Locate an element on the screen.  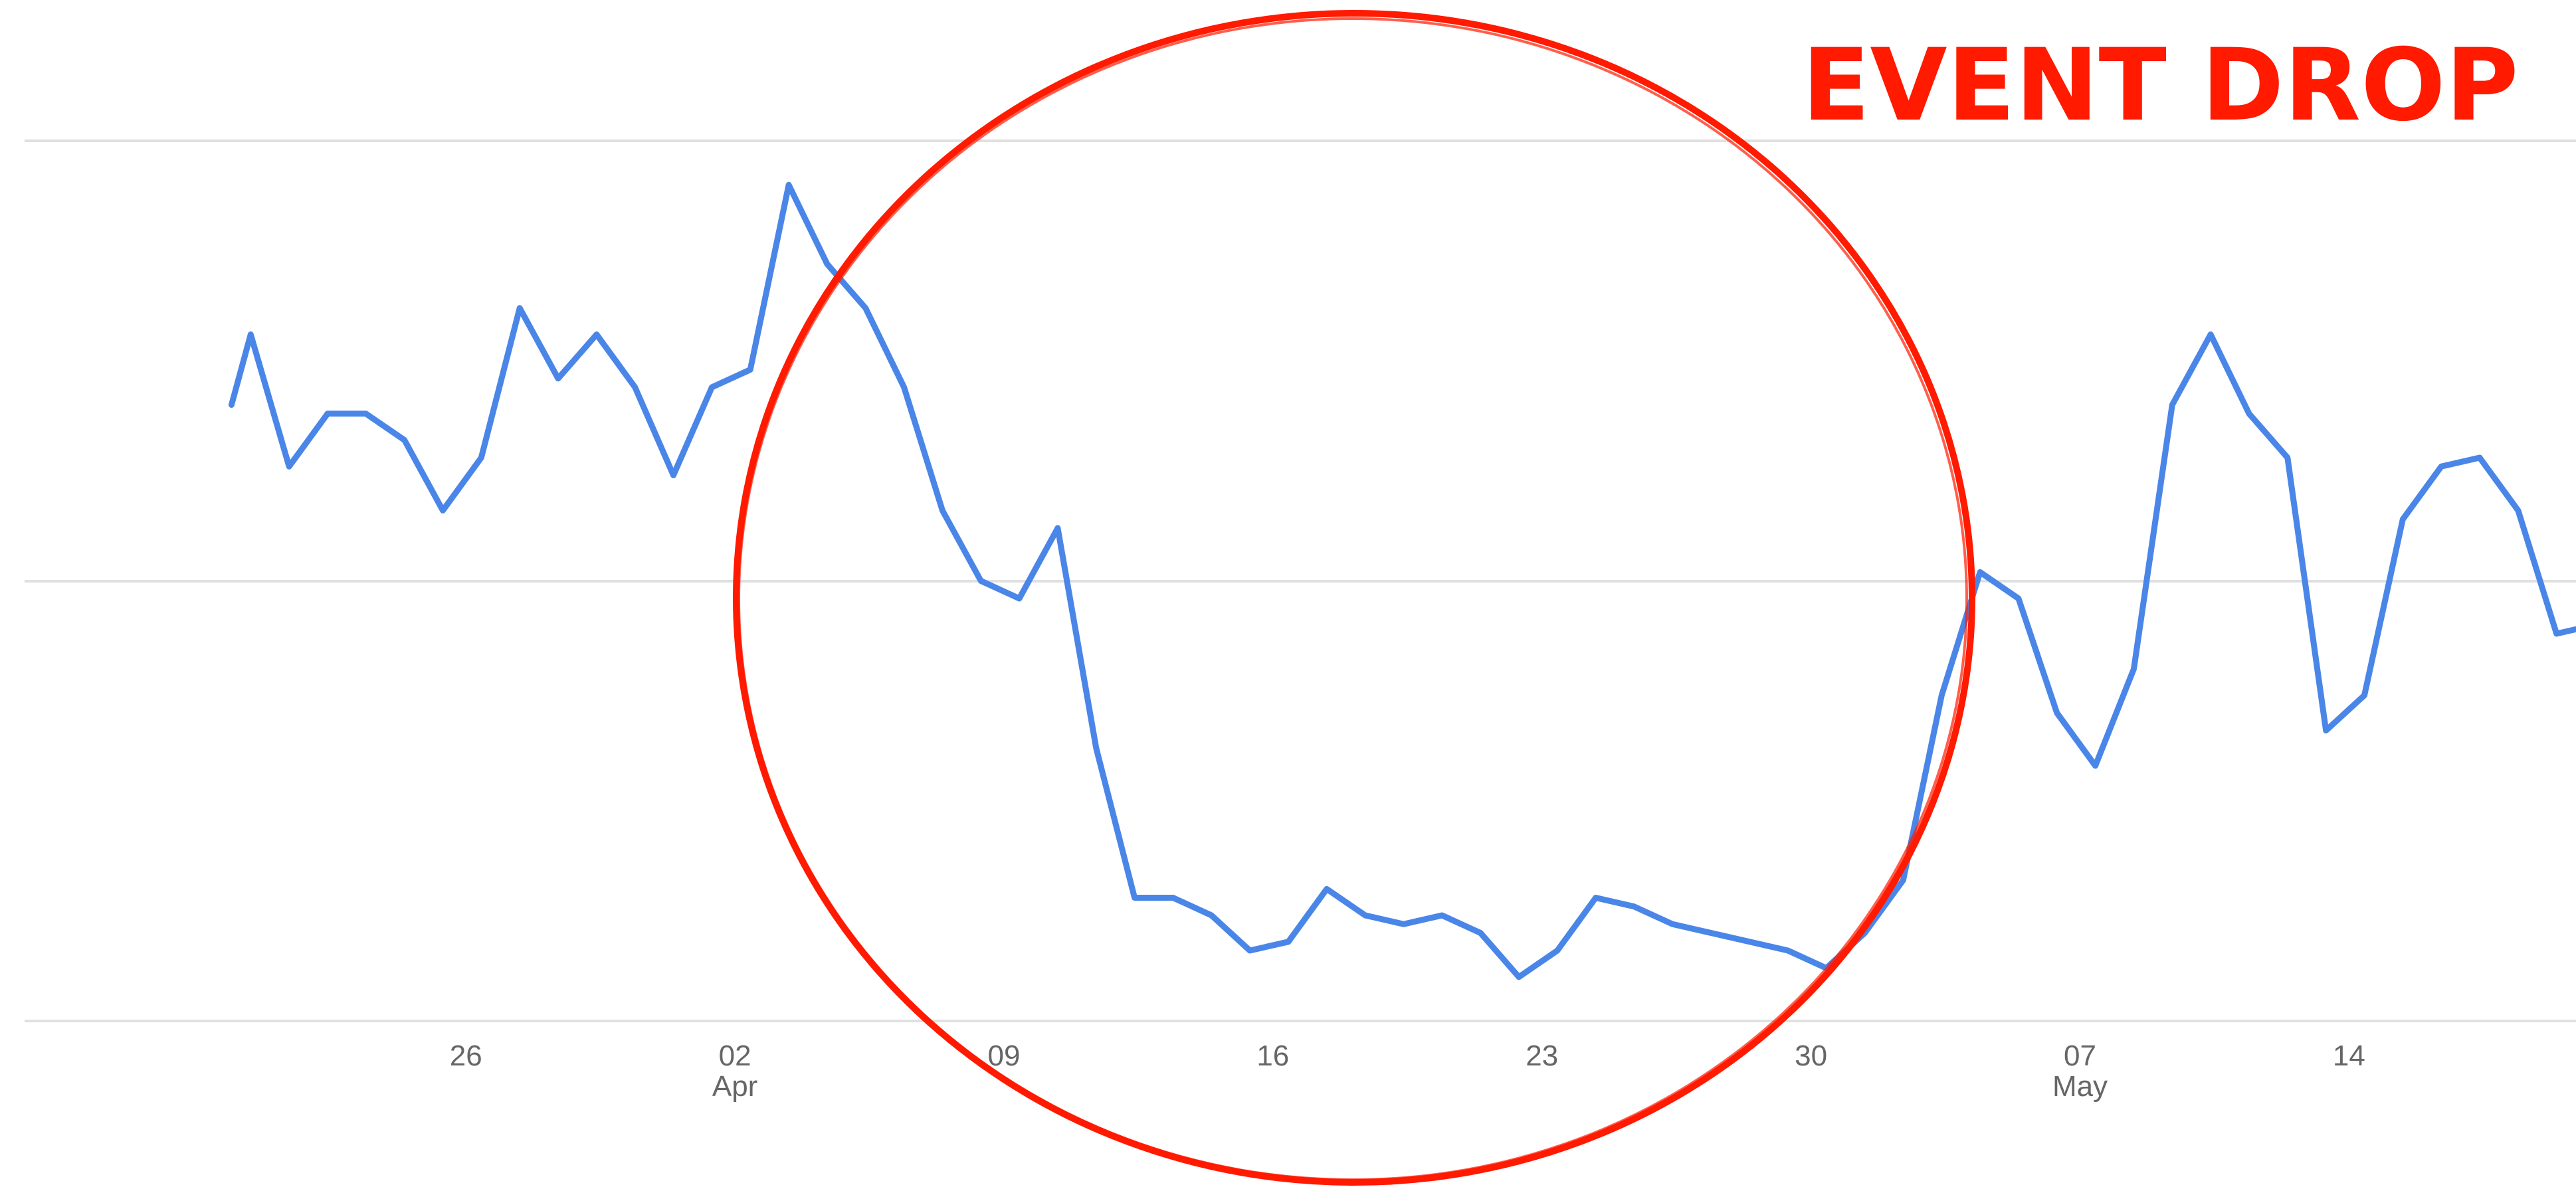
x-tick-label: 14 is located at coordinates (2349, 1056).